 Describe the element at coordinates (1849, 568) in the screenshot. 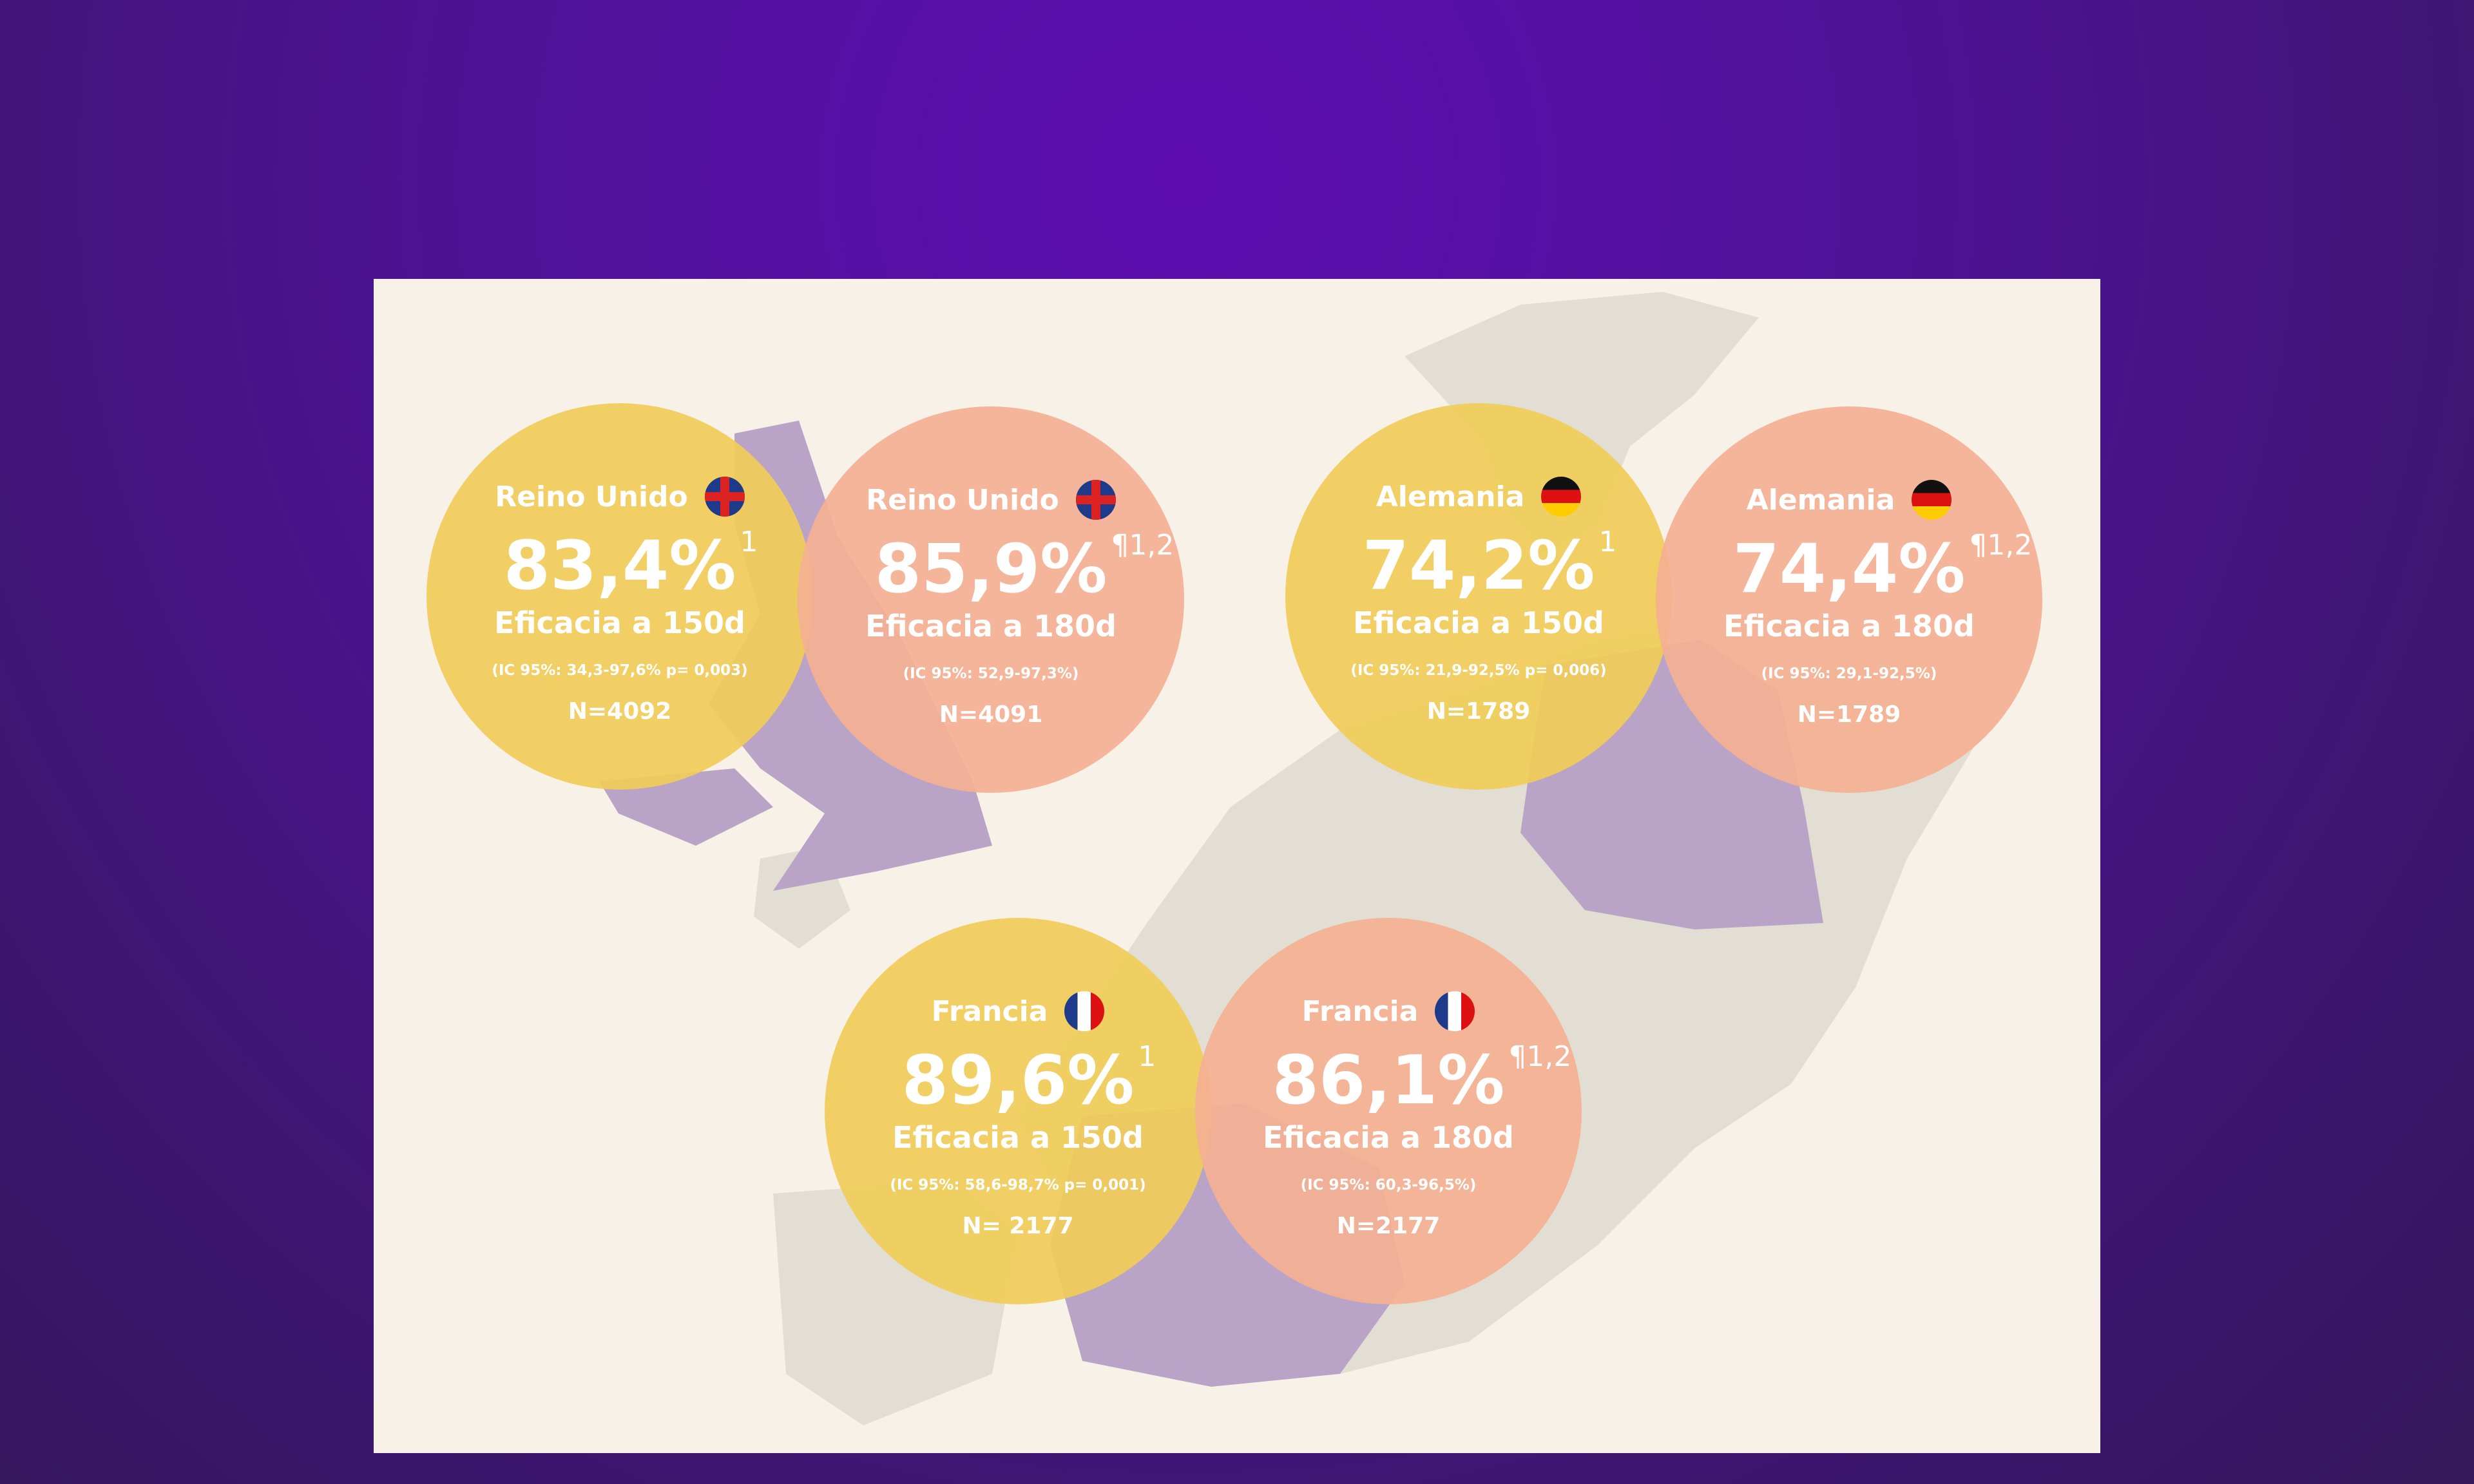

I see `efficacy-value: 74,4%` at that location.